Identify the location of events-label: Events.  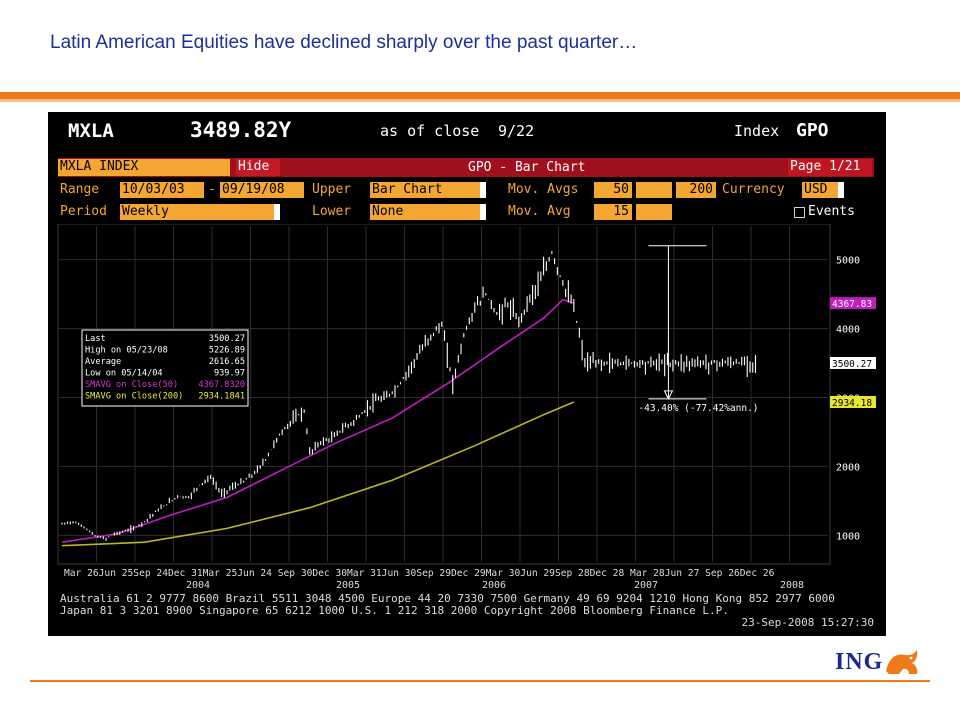
(831, 211).